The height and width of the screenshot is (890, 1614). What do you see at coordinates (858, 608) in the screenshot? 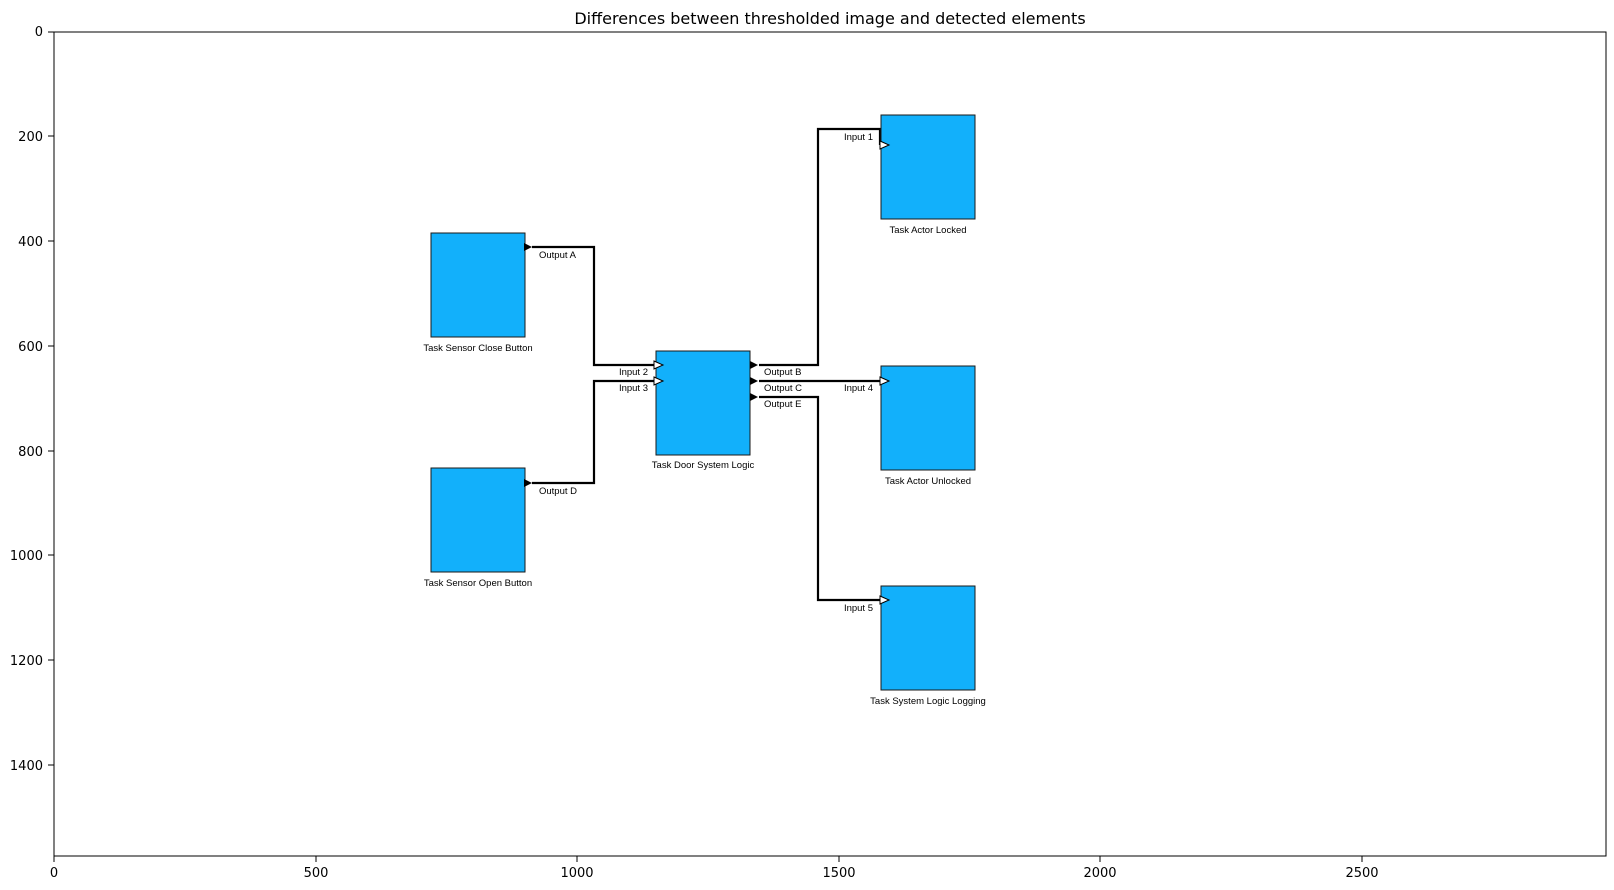
I see `port-label-input-5: Input 5` at bounding box center [858, 608].